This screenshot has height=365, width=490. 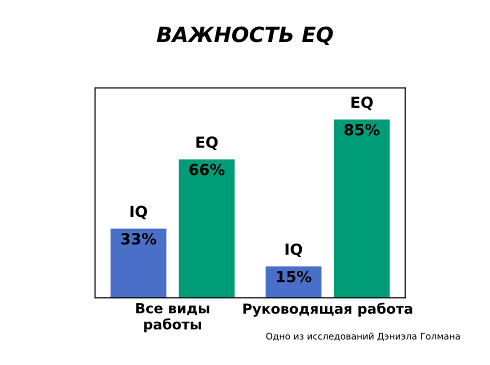 I want to click on data-label: 15%, so click(x=294, y=276).